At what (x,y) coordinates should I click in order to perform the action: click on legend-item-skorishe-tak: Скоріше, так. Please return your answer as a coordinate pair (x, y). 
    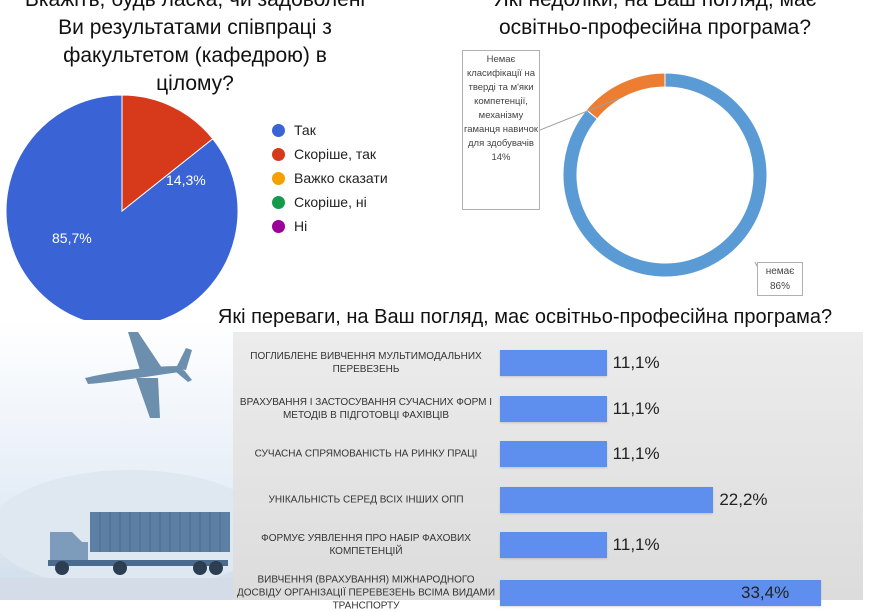
    Looking at the image, I should click on (330, 154).